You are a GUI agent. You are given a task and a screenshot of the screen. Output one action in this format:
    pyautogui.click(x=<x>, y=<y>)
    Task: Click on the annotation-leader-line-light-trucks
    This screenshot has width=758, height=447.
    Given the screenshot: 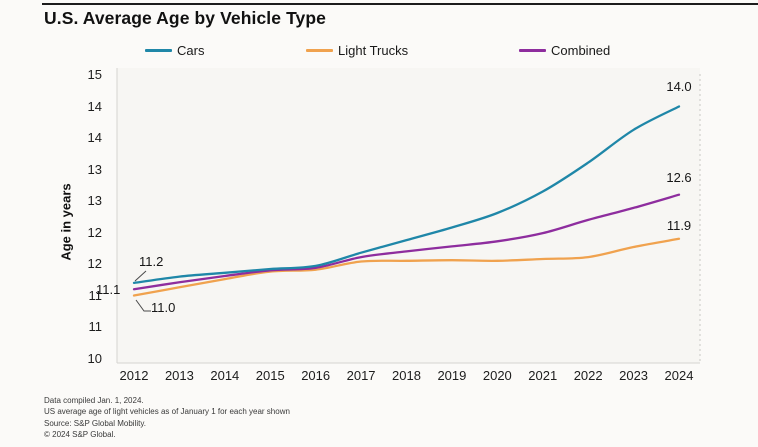 What is the action you would take?
    pyautogui.click(x=143, y=305)
    